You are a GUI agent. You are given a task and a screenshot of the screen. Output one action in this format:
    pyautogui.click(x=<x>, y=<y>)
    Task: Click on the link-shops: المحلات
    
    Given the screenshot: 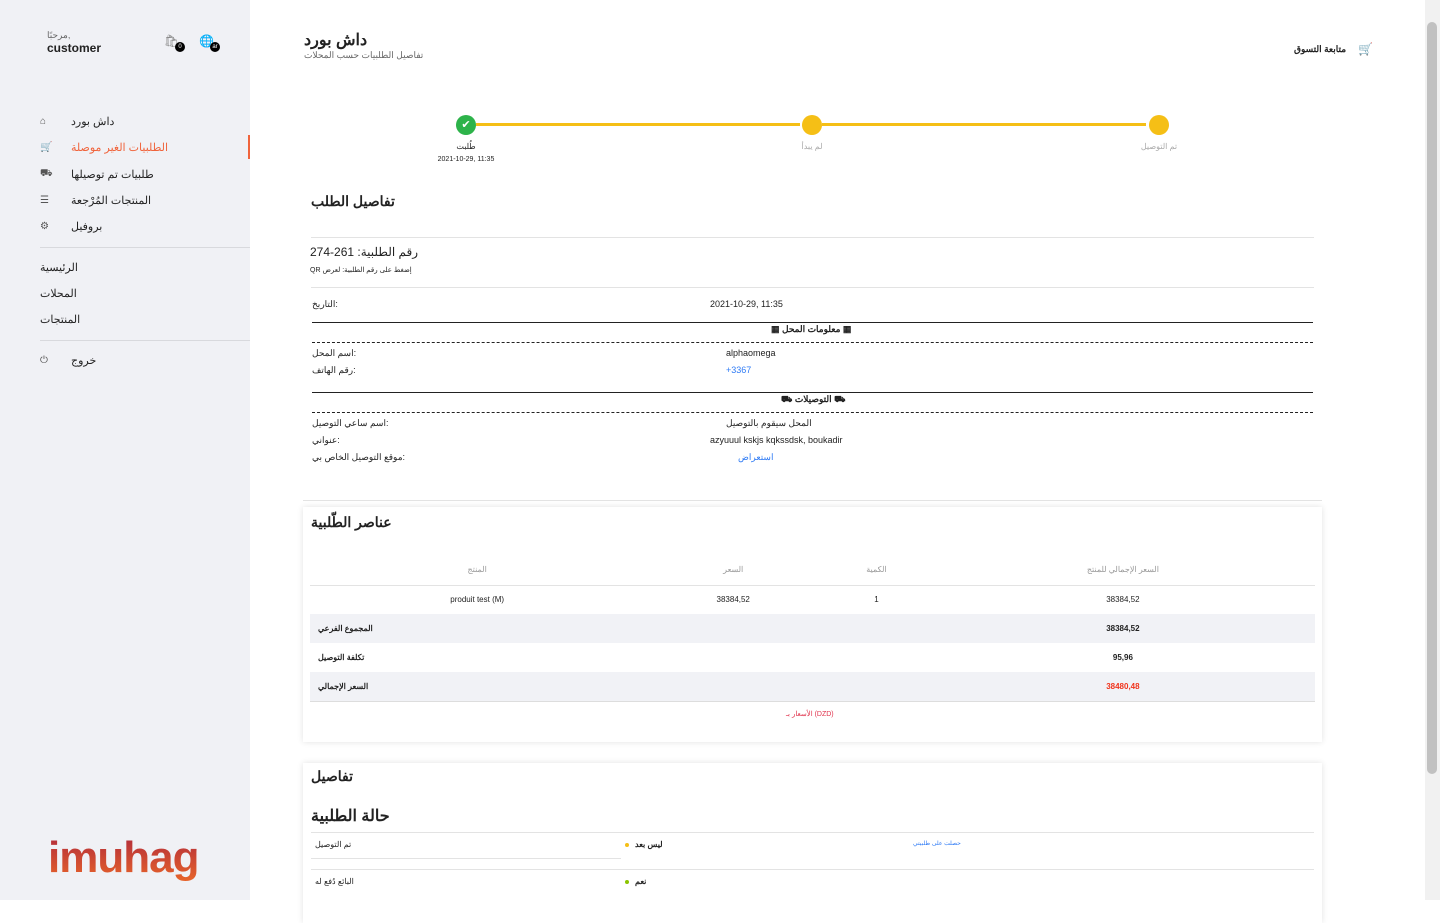 What is the action you would take?
    pyautogui.click(x=58, y=294)
    